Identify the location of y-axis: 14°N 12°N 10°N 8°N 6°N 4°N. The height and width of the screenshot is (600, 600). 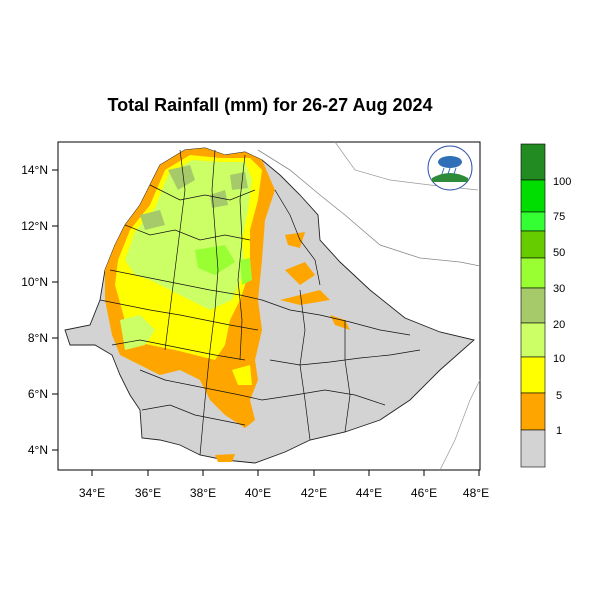
(39, 310).